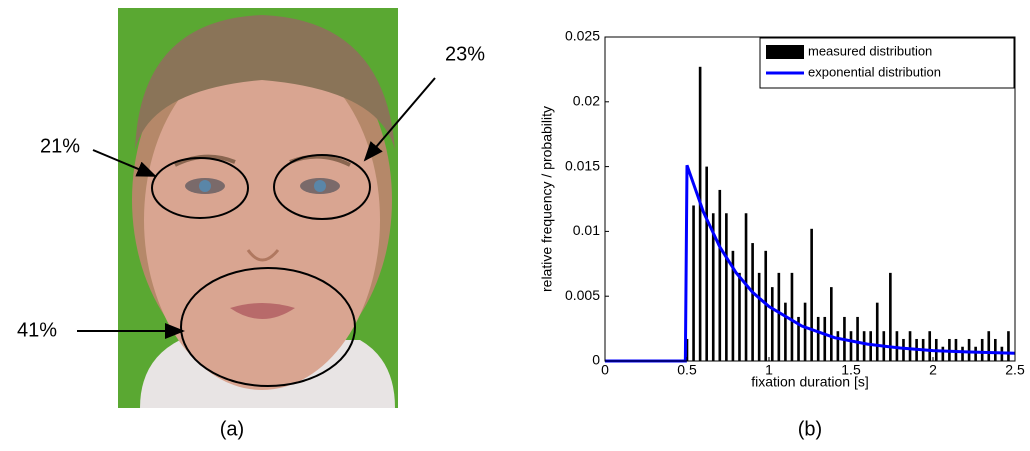  What do you see at coordinates (60, 146) in the screenshot?
I see `annotation: 21%` at bounding box center [60, 146].